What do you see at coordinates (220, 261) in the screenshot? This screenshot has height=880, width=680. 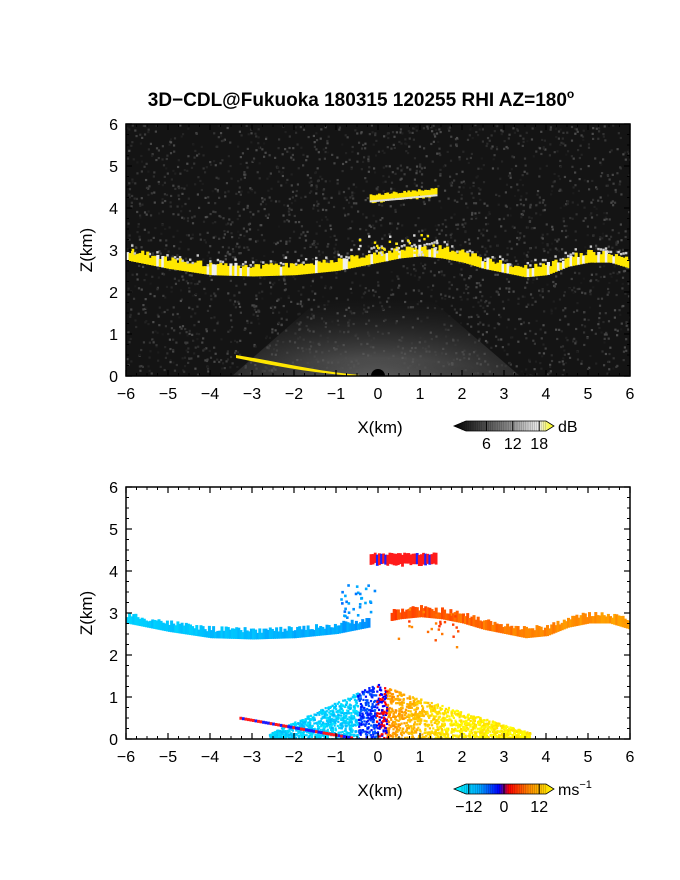 I see `cloud-top-speck` at bounding box center [220, 261].